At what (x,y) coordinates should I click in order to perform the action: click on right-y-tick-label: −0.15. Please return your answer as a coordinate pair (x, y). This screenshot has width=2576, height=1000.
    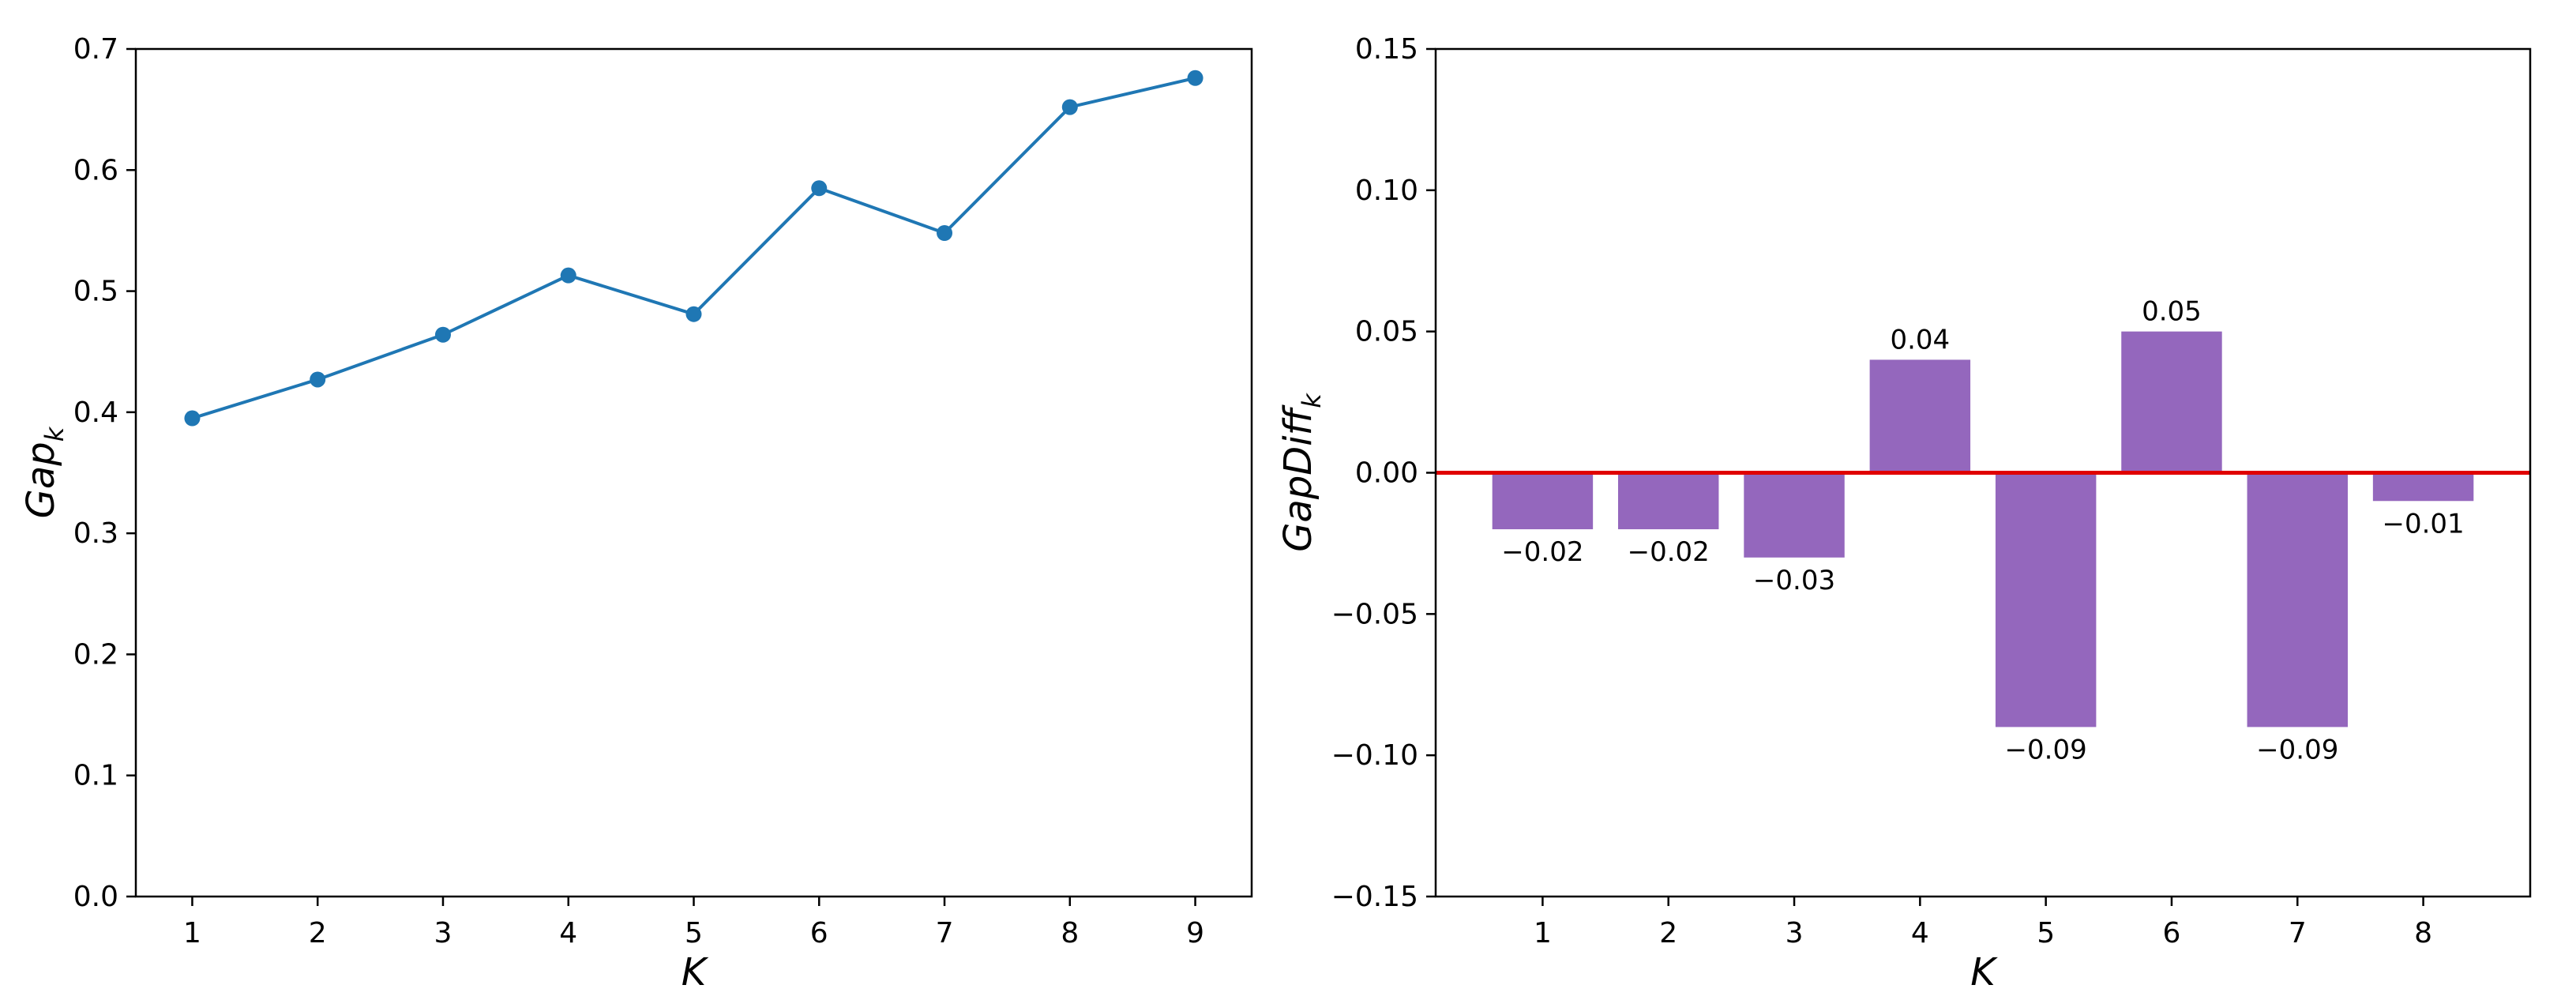
    Looking at the image, I should click on (1374, 897).